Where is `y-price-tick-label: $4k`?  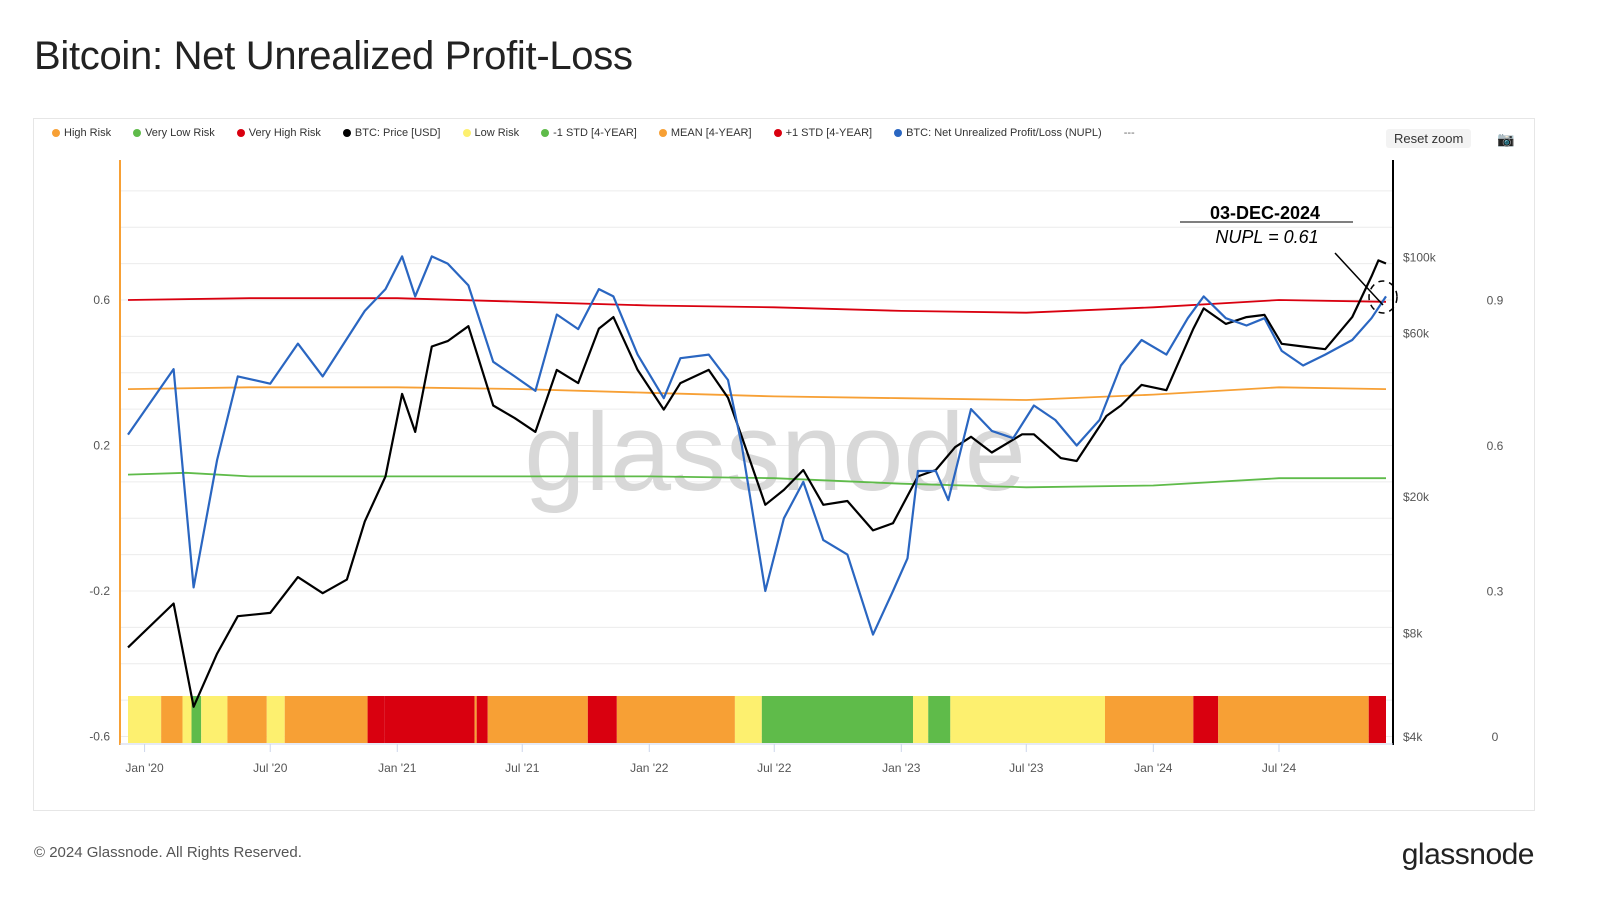 y-price-tick-label: $4k is located at coordinates (1413, 737).